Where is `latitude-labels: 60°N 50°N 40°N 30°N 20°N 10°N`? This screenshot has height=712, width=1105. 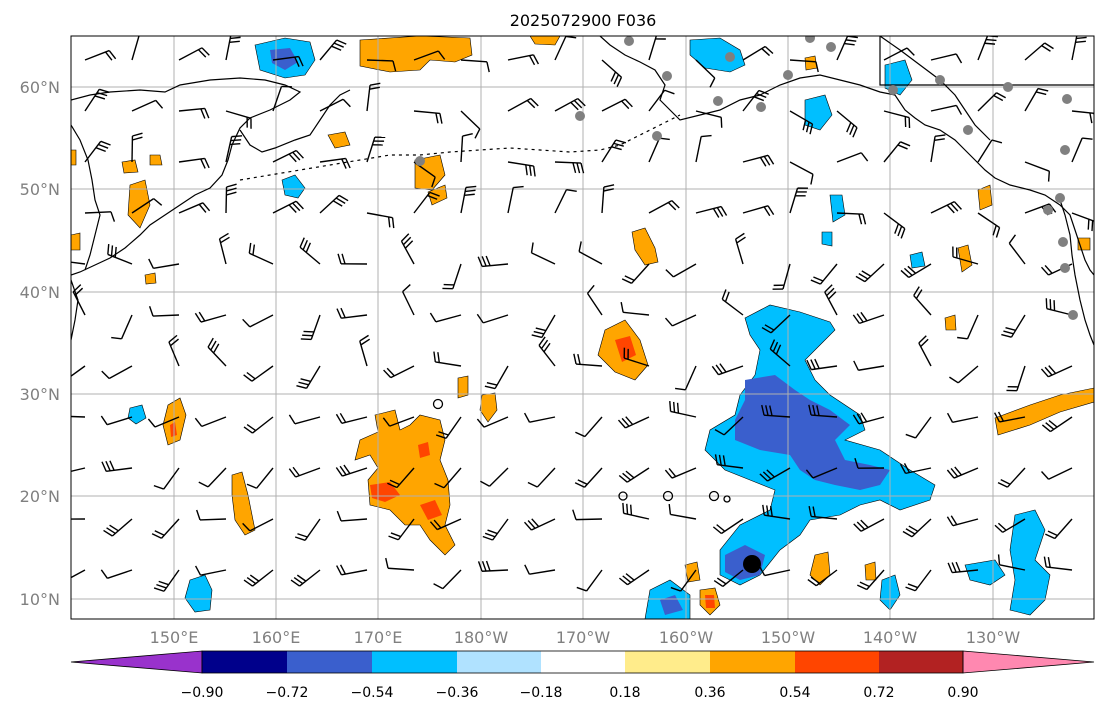 latitude-labels: 60°N 50°N 40°N 30°N 20°N 10°N is located at coordinates (40, 343).